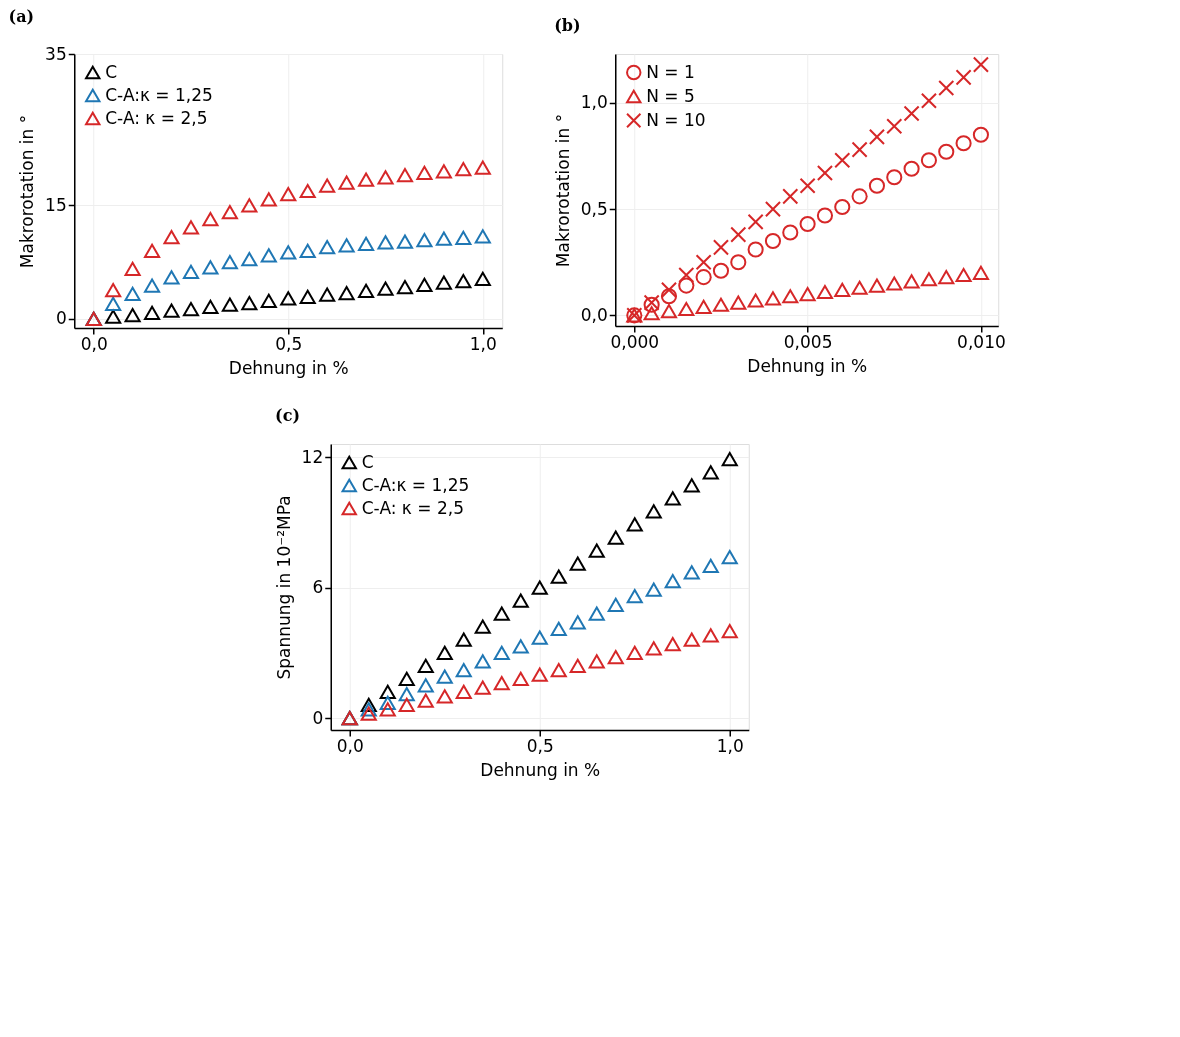 This screenshot has height=1037, width=1180. I want to click on y-tick-label: 35, so click(56, 53).